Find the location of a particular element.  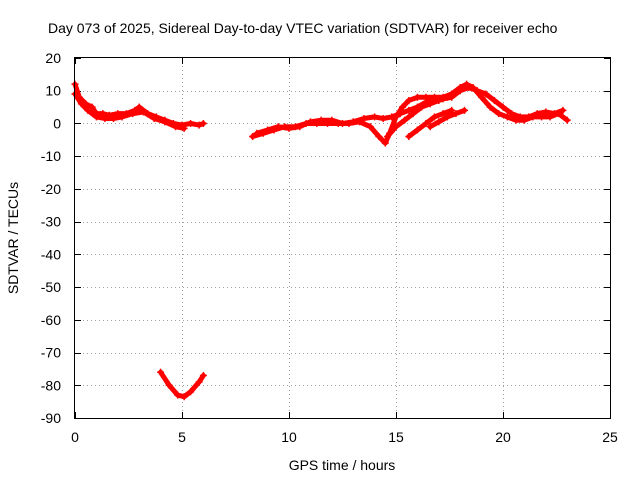

x-tick-label: 5 is located at coordinates (182, 437).